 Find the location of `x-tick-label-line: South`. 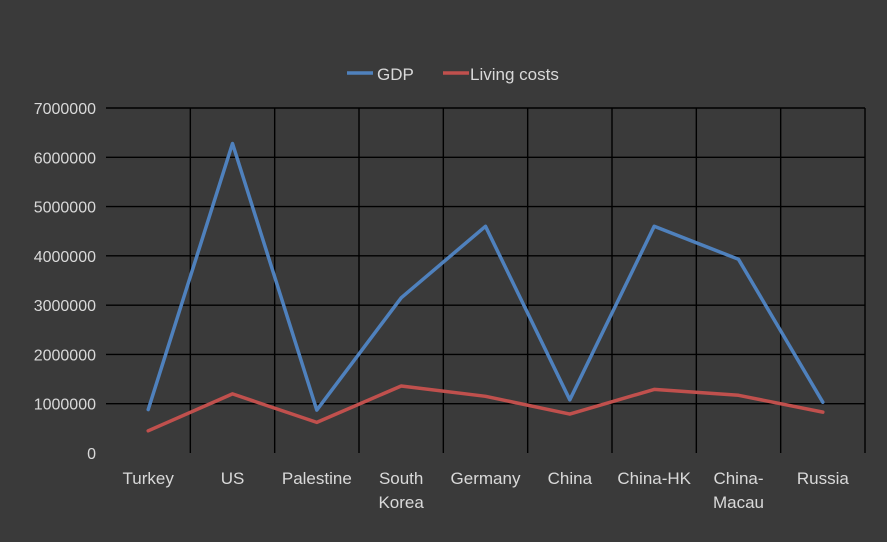

x-tick-label-line: South is located at coordinates (401, 478).